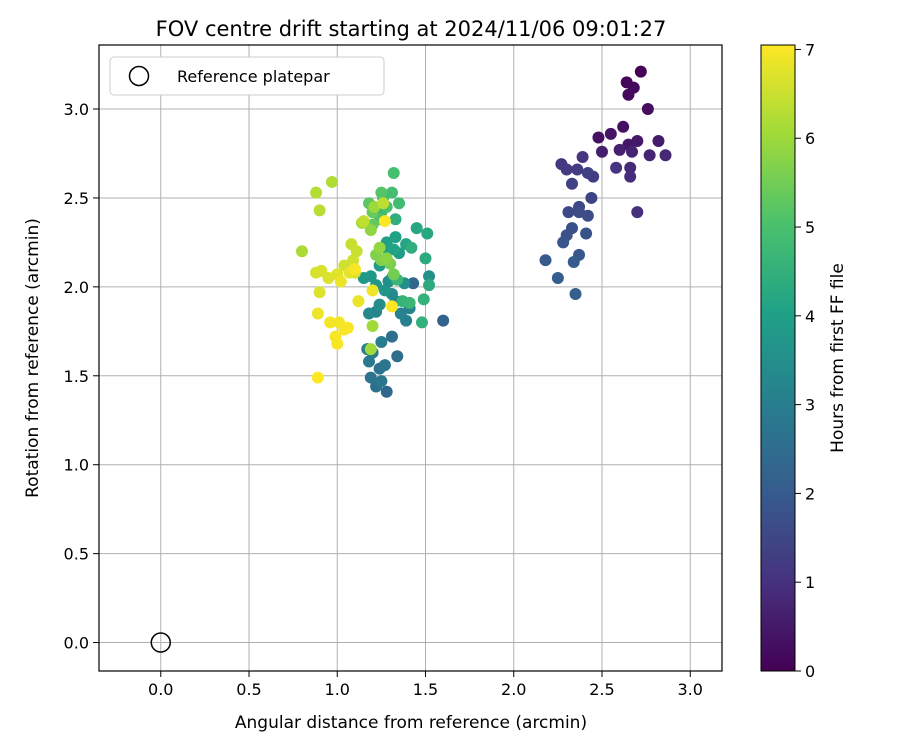 This screenshot has height=750, width=900. I want to click on y-tick-label: 3.0, so click(76, 109).